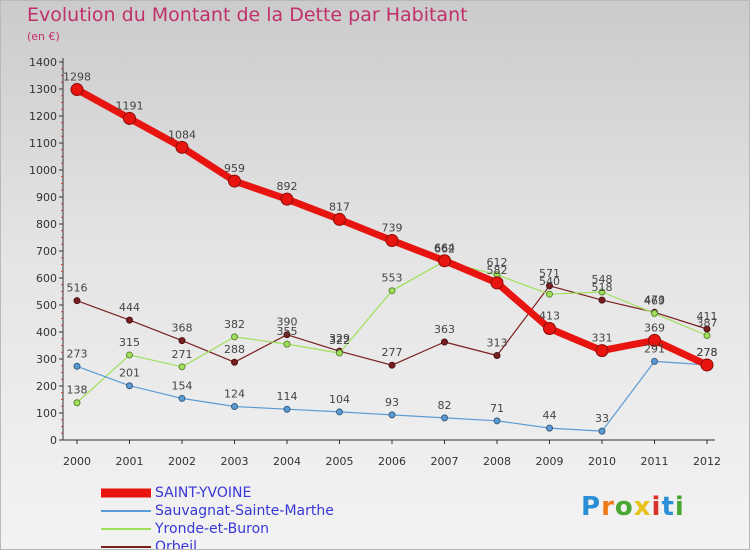 Image resolution: width=750 pixels, height=550 pixels. What do you see at coordinates (444, 248) in the screenshot?
I see `data-label: 664` at bounding box center [444, 248].